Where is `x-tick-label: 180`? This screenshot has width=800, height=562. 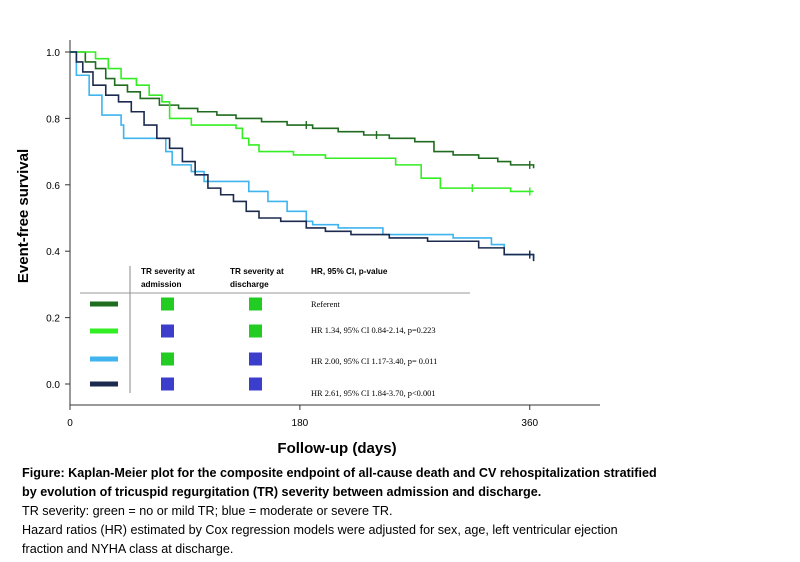
x-tick-label: 180 is located at coordinates (300, 423).